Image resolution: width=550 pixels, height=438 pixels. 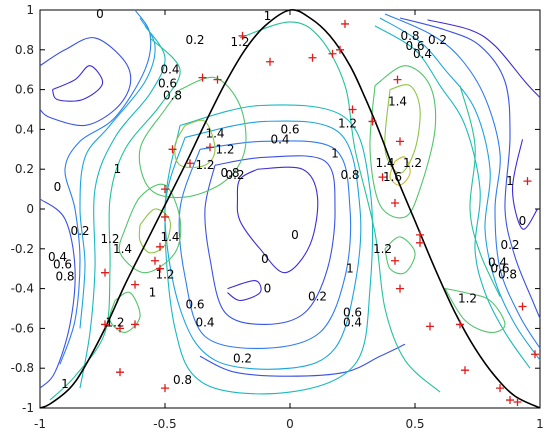 I want to click on x-tick-label: -0.5, so click(x=164, y=424).